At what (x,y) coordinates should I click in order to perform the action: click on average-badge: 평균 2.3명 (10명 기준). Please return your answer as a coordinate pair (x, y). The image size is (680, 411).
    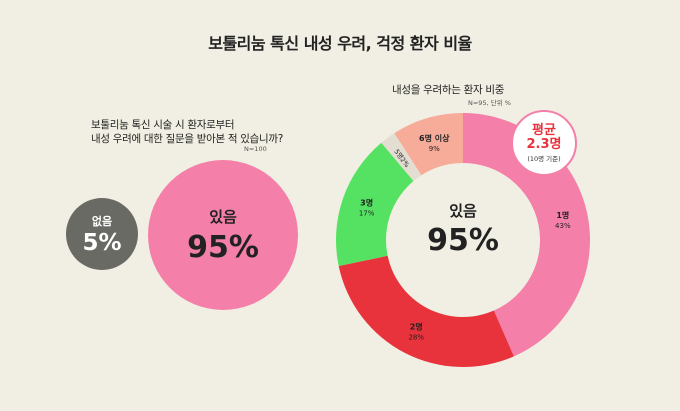
    Looking at the image, I should click on (544, 143).